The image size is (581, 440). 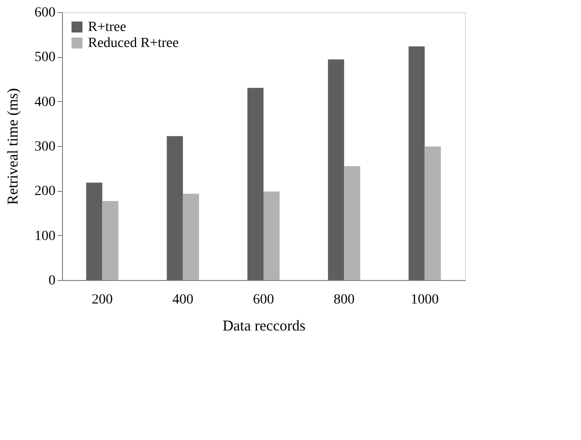 What do you see at coordinates (45, 102) in the screenshot?
I see `y-tick-label: 400` at bounding box center [45, 102].